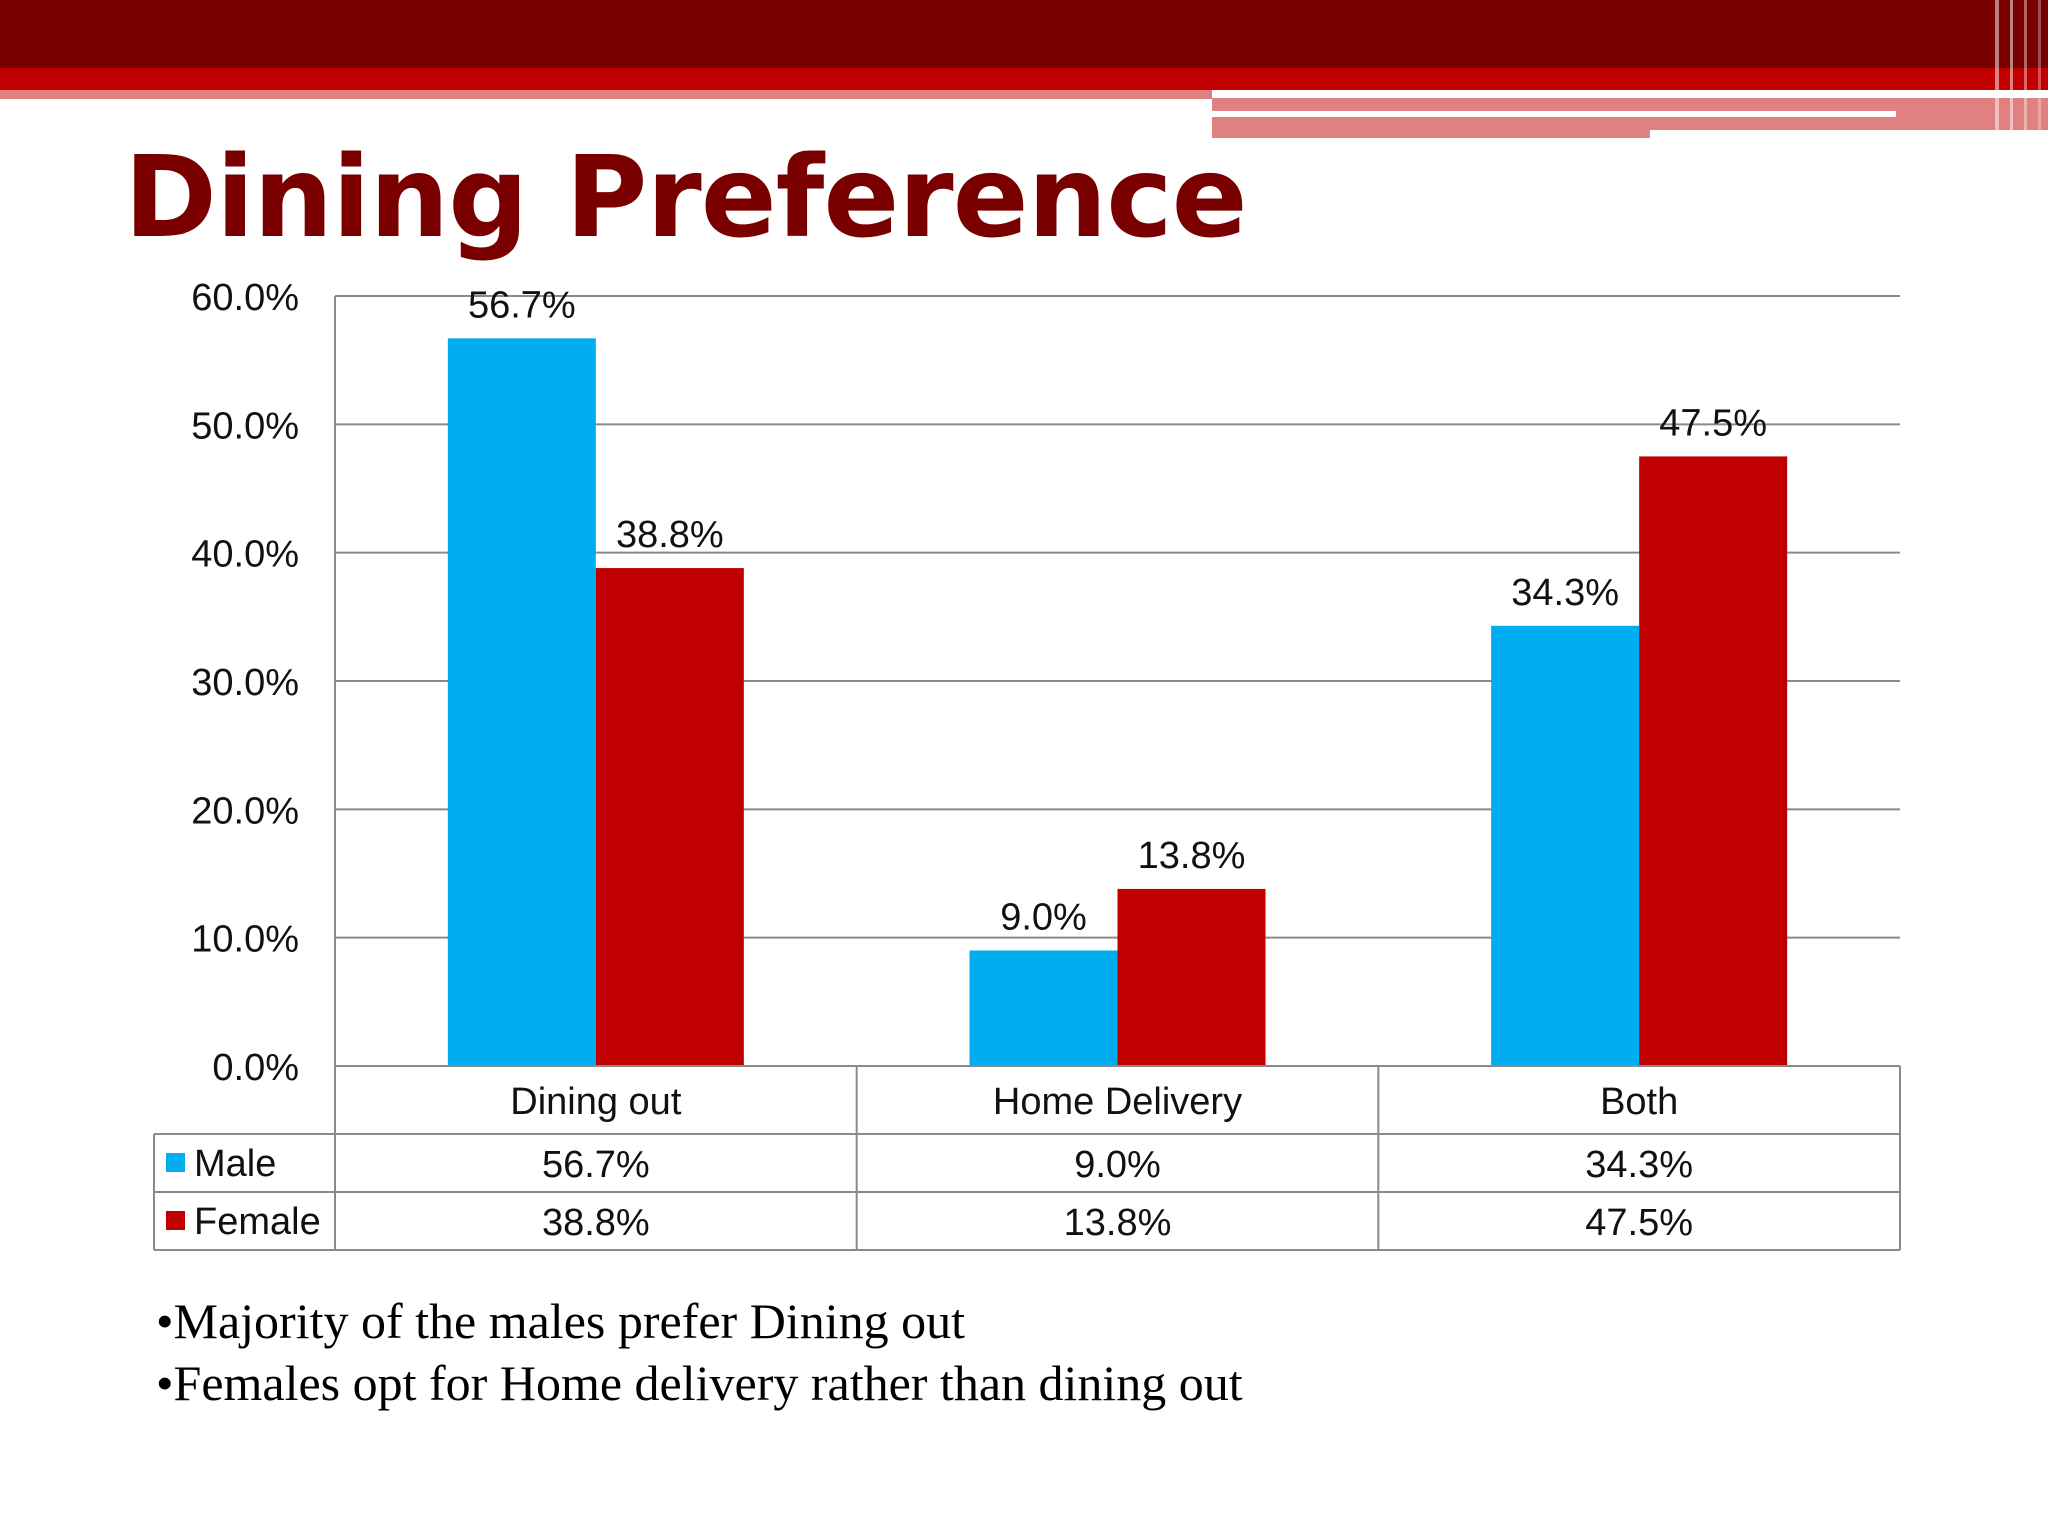 This screenshot has width=2048, height=1536. Describe the element at coordinates (245, 555) in the screenshot. I see `y-tick-label: 40.0%` at that location.